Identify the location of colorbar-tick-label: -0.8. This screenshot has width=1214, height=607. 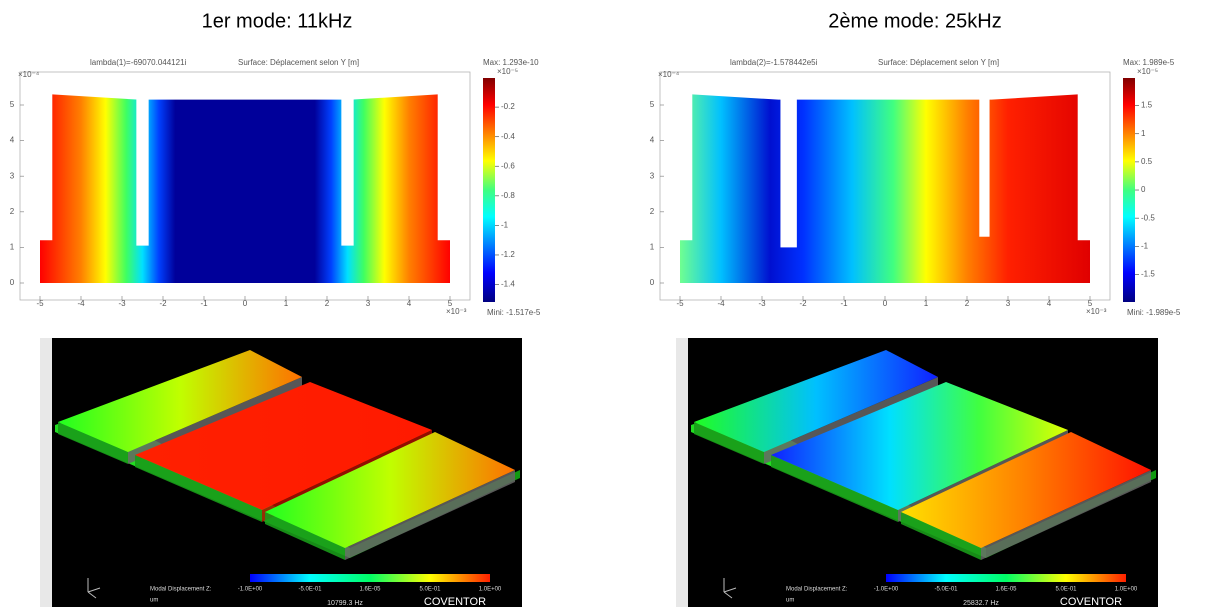
(508, 195).